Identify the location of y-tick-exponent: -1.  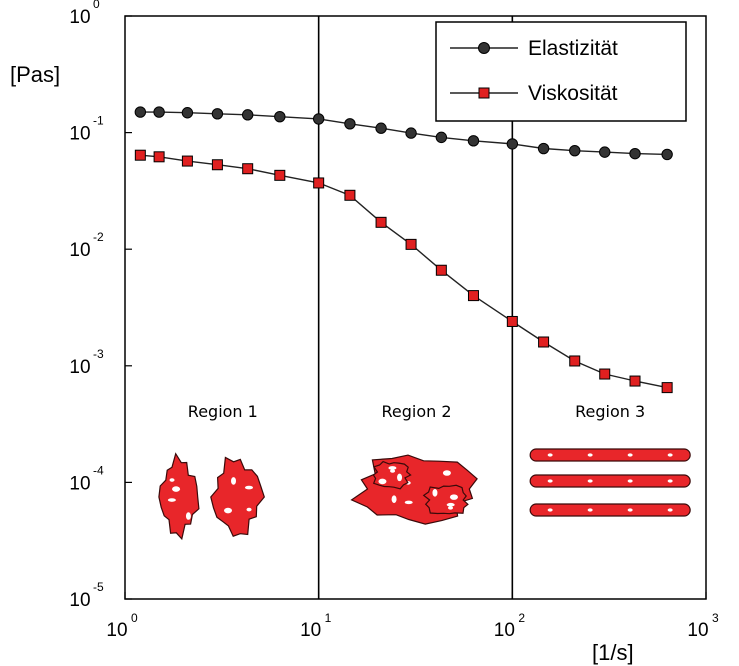
(98, 121).